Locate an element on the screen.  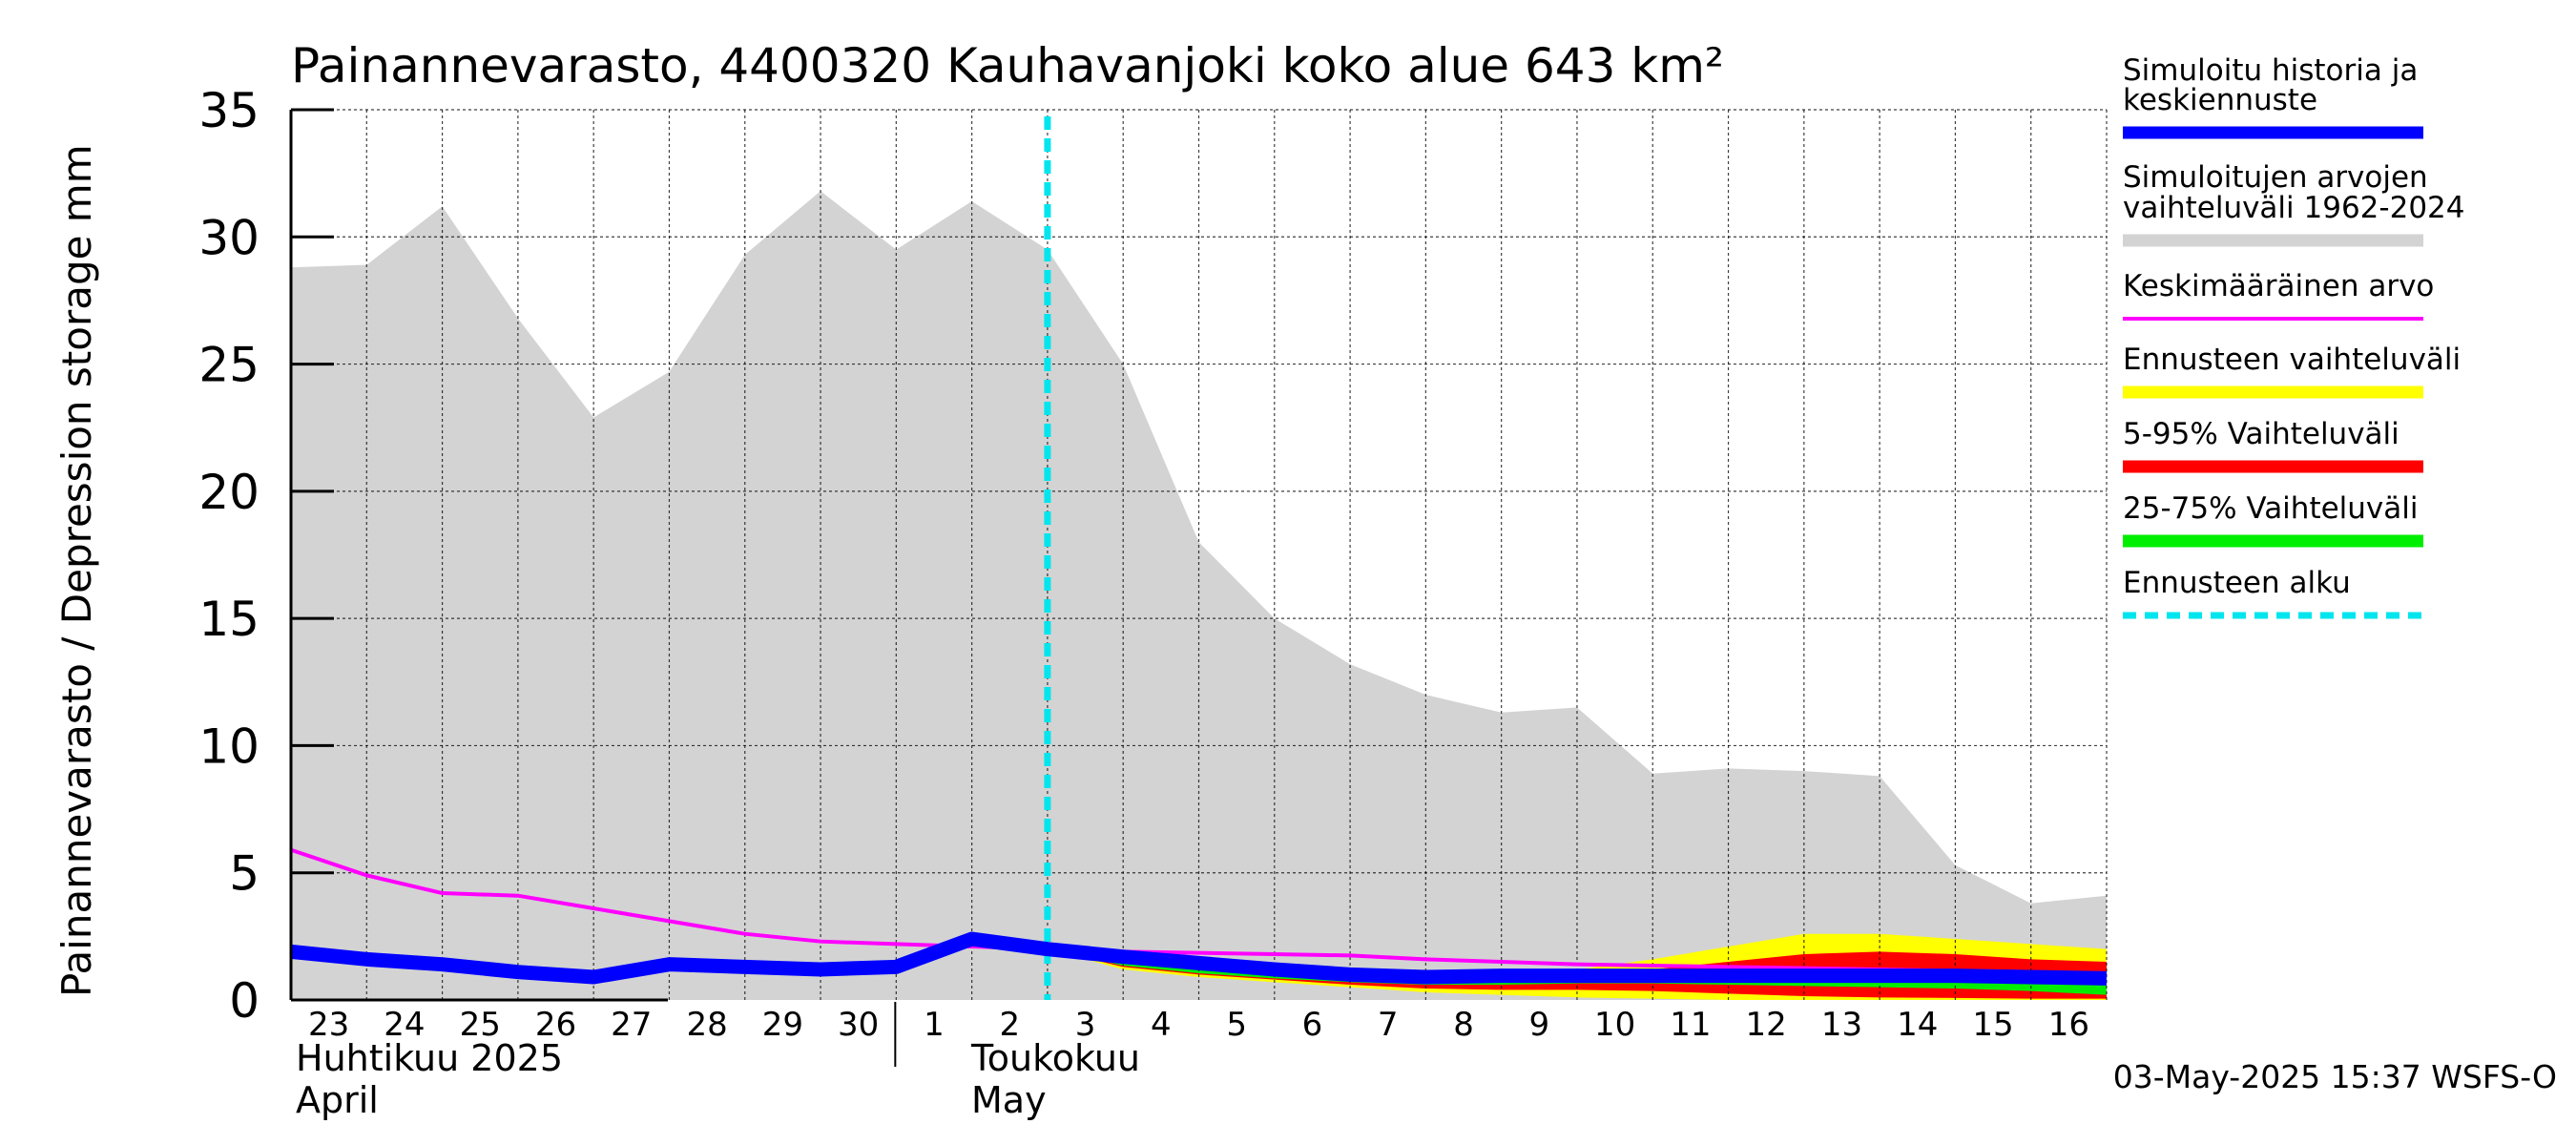
x-tick-label: 23 is located at coordinates (328, 1025).